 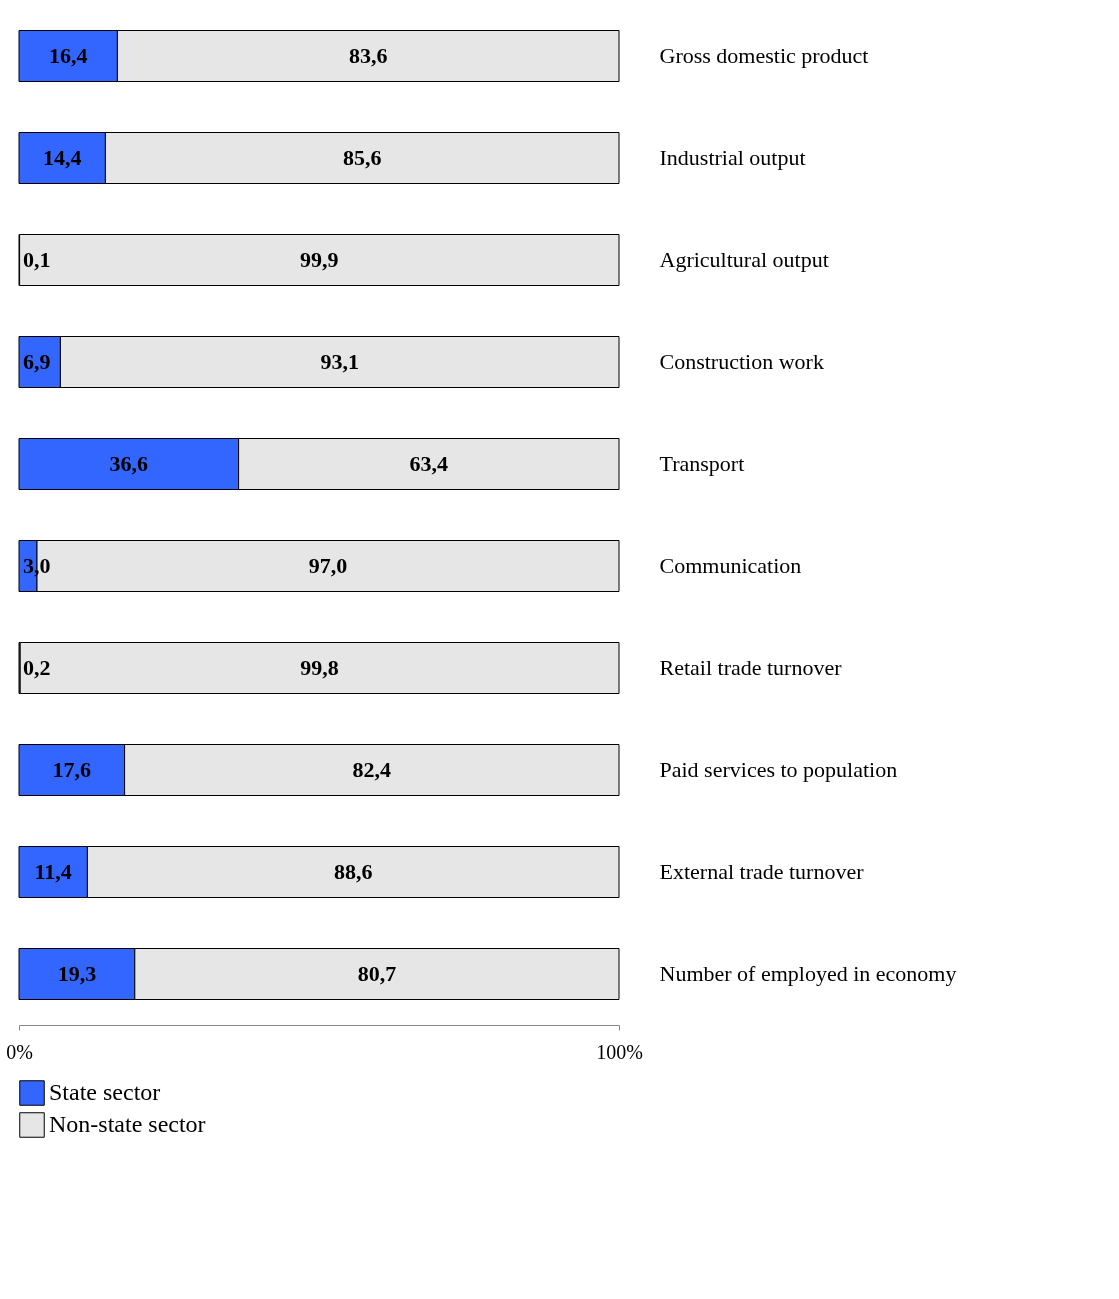 I want to click on data-label: 0,1, so click(x=37, y=259).